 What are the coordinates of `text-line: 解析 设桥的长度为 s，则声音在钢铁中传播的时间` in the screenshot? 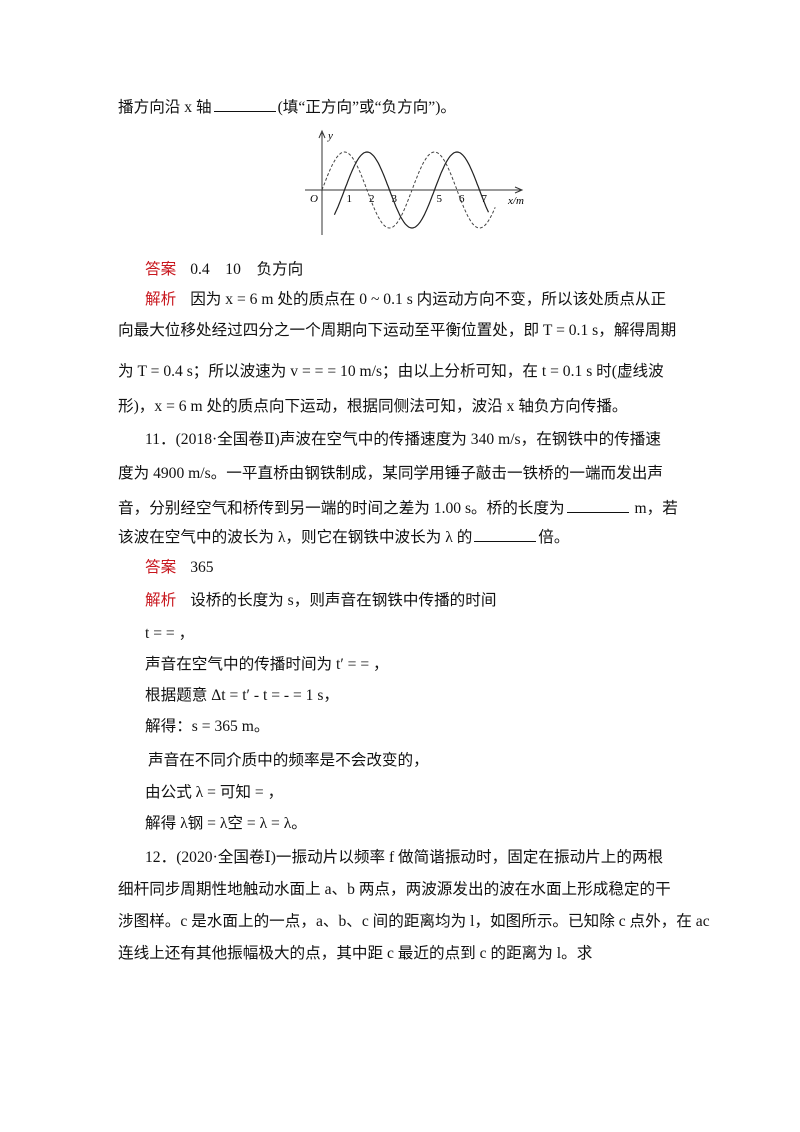 It's located at (320, 601).